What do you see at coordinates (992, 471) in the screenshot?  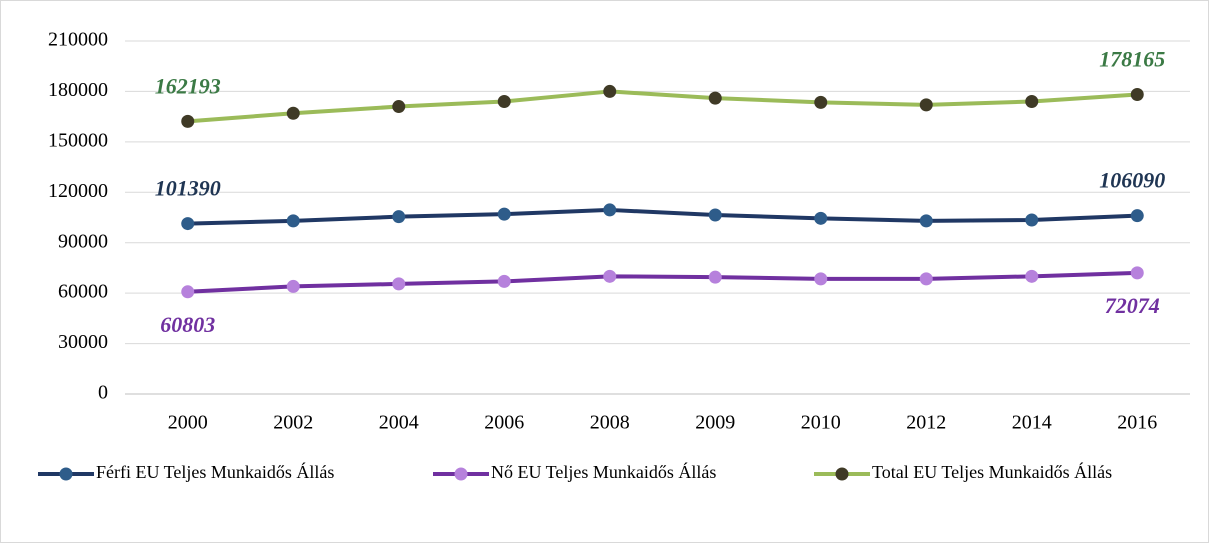 I see `legend-label: Total EU Teljes Munkaidős Állás` at bounding box center [992, 471].